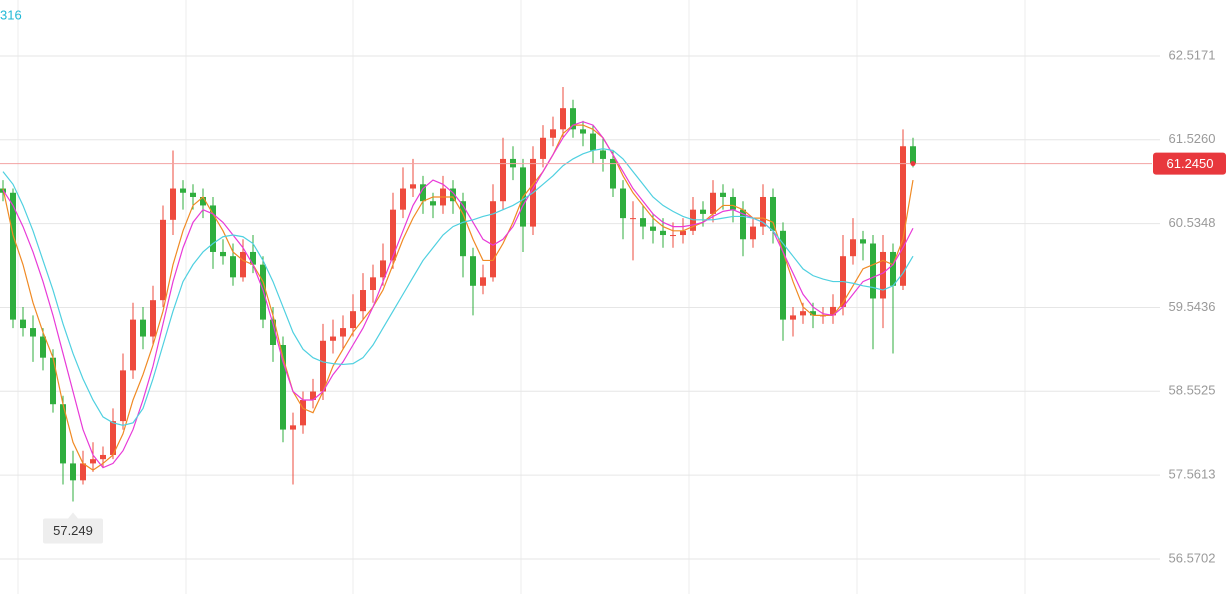  I want to click on ma-label: 316, so click(11, 14).